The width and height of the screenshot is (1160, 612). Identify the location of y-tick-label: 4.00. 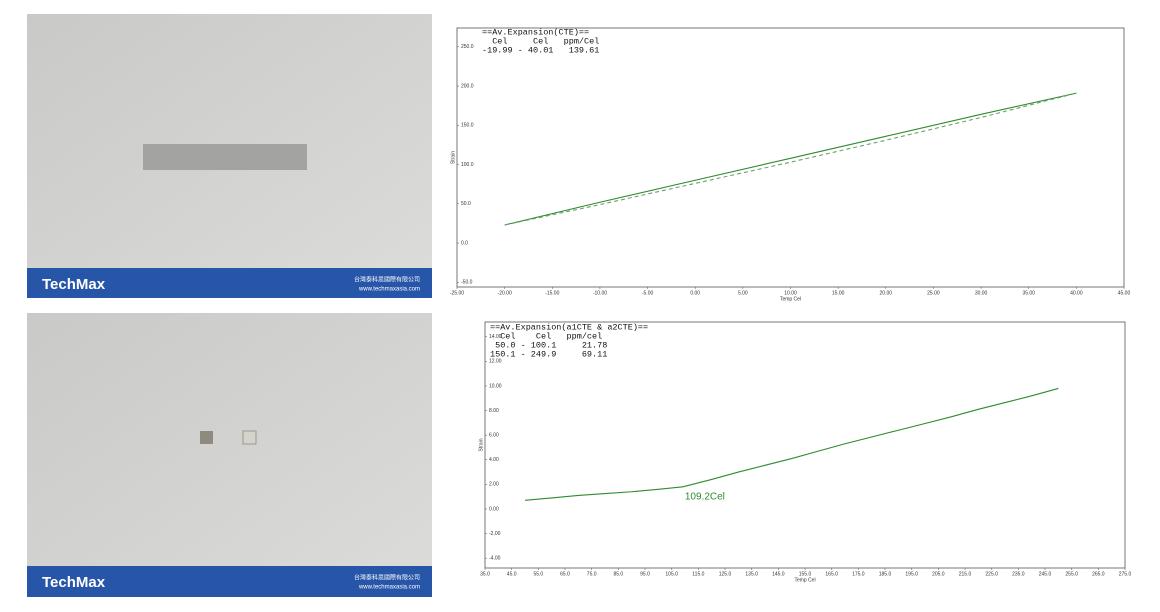
(494, 460).